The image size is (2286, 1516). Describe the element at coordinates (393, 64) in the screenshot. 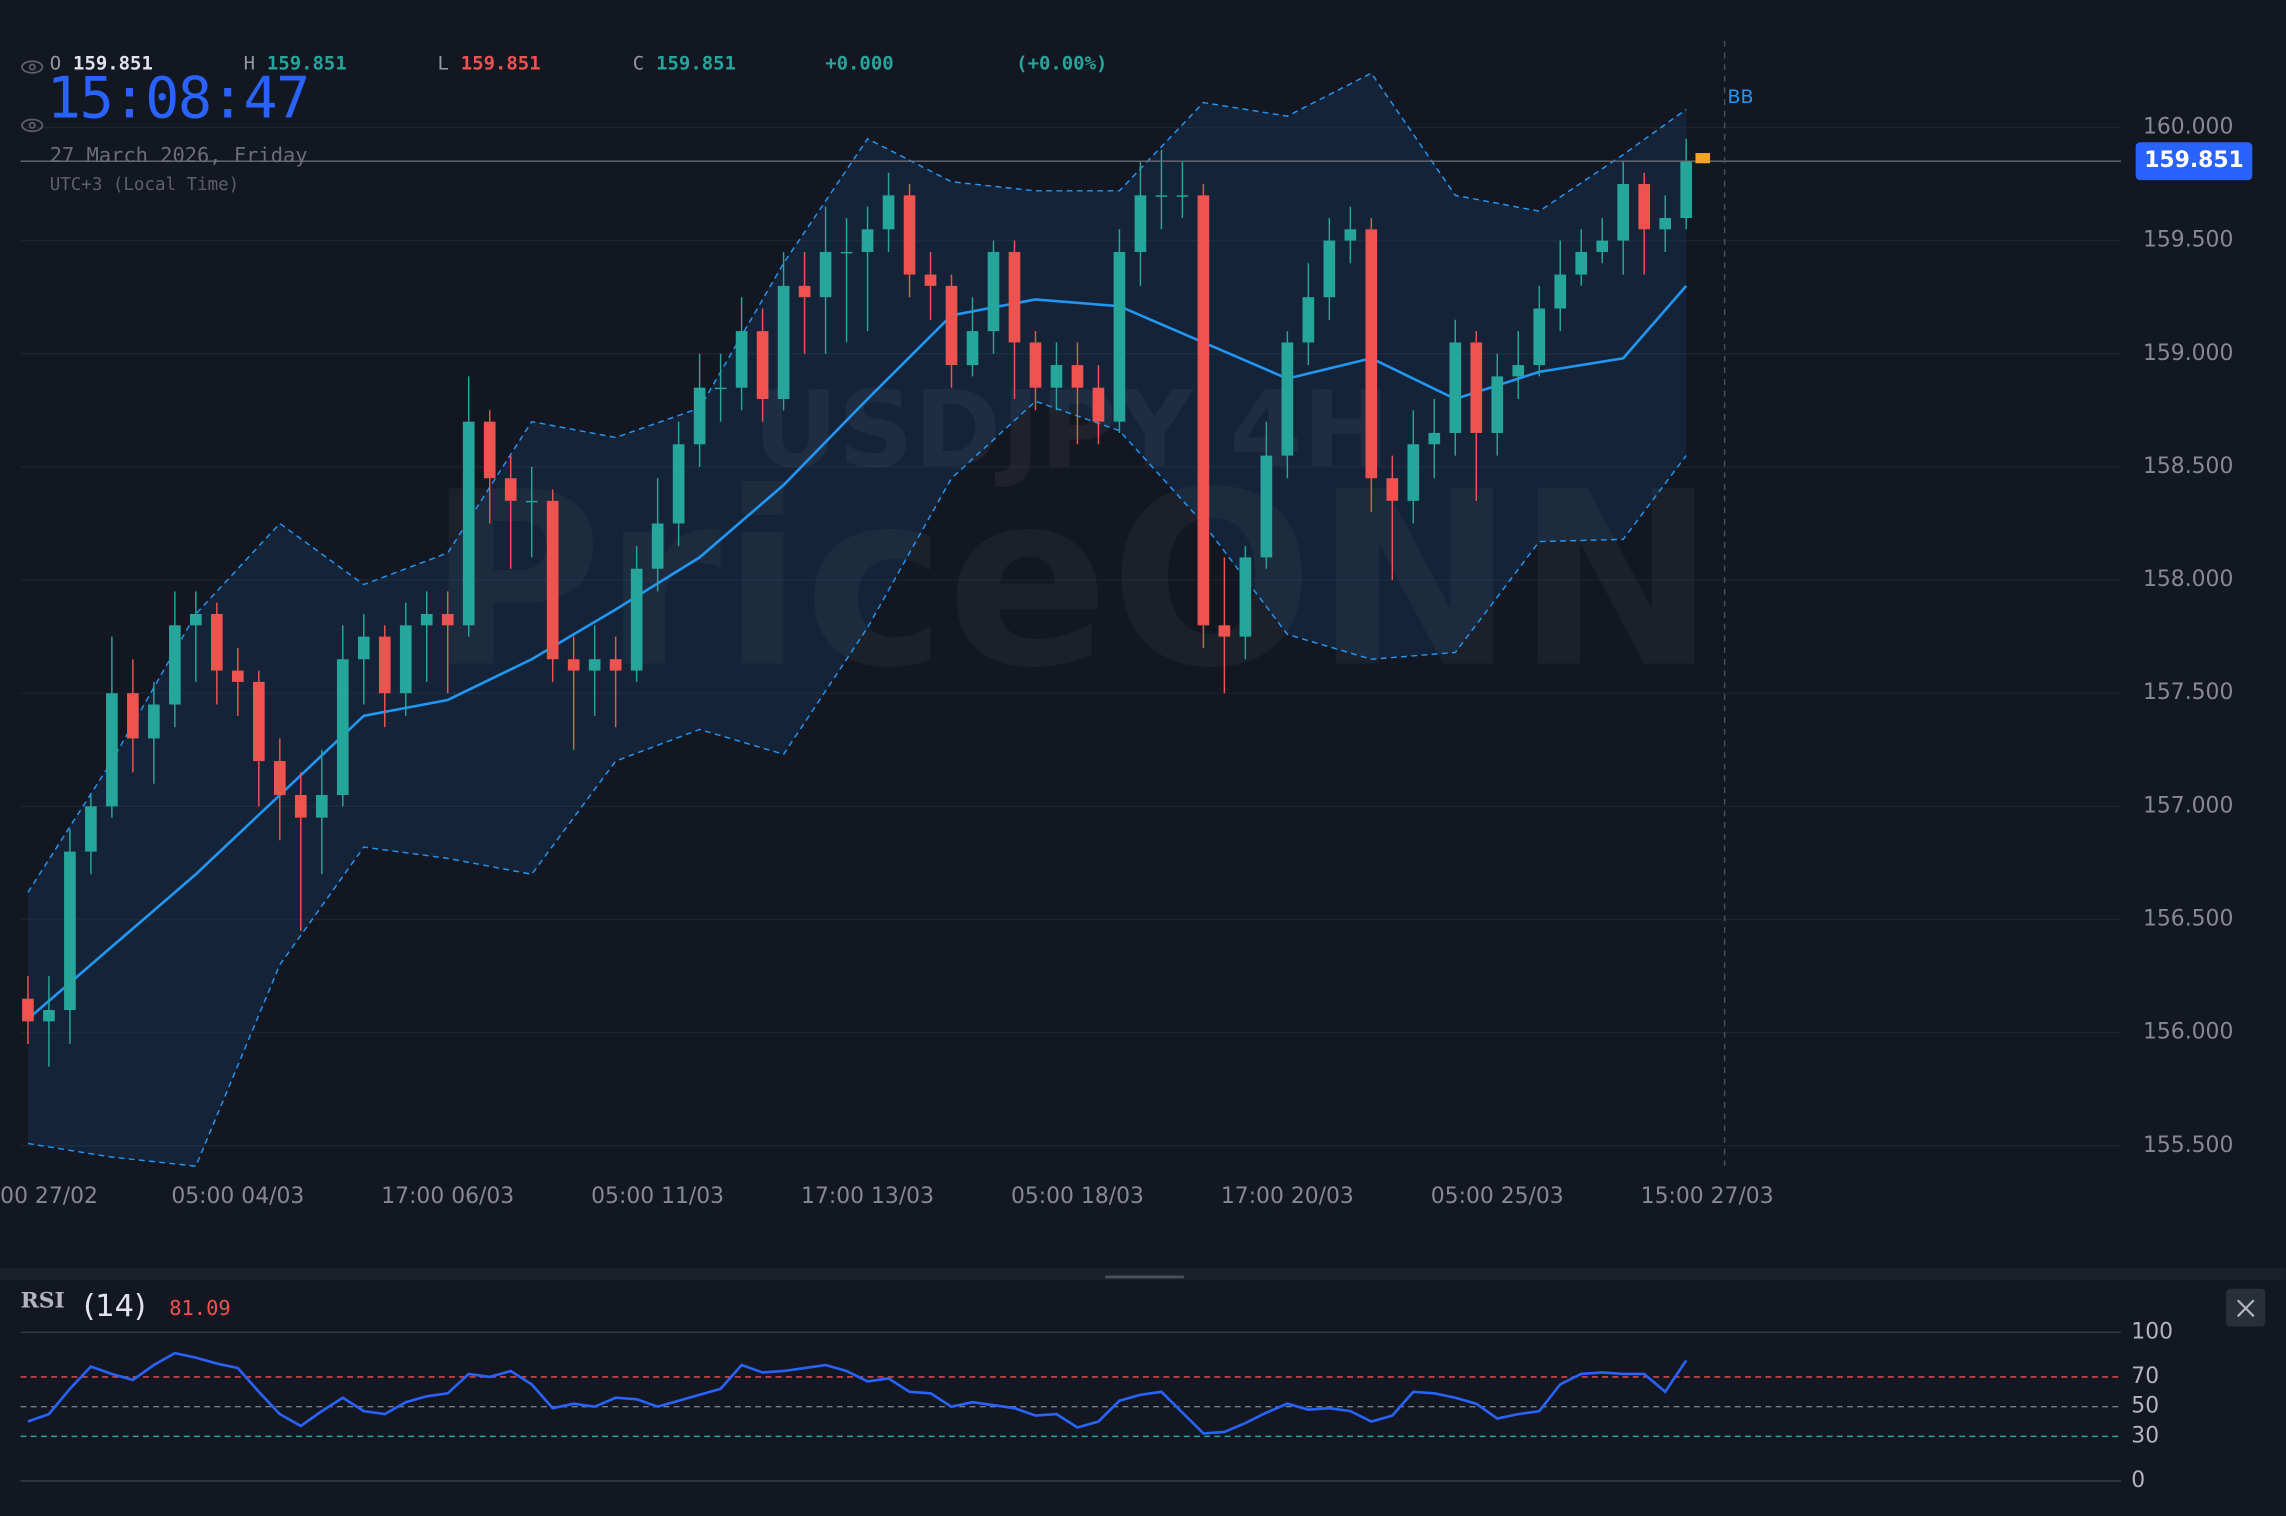

I see `ohlc-legend: O 159.851 H 159.851 L 159.851 C 159.851` at that location.